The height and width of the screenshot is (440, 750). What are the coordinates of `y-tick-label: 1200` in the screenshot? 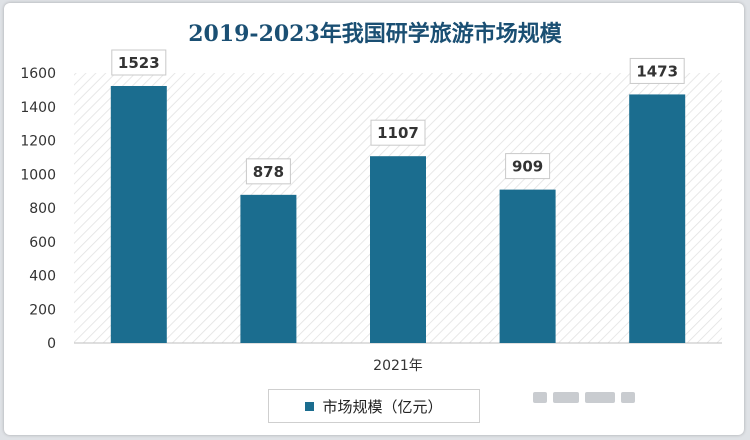 It's located at (38, 142).